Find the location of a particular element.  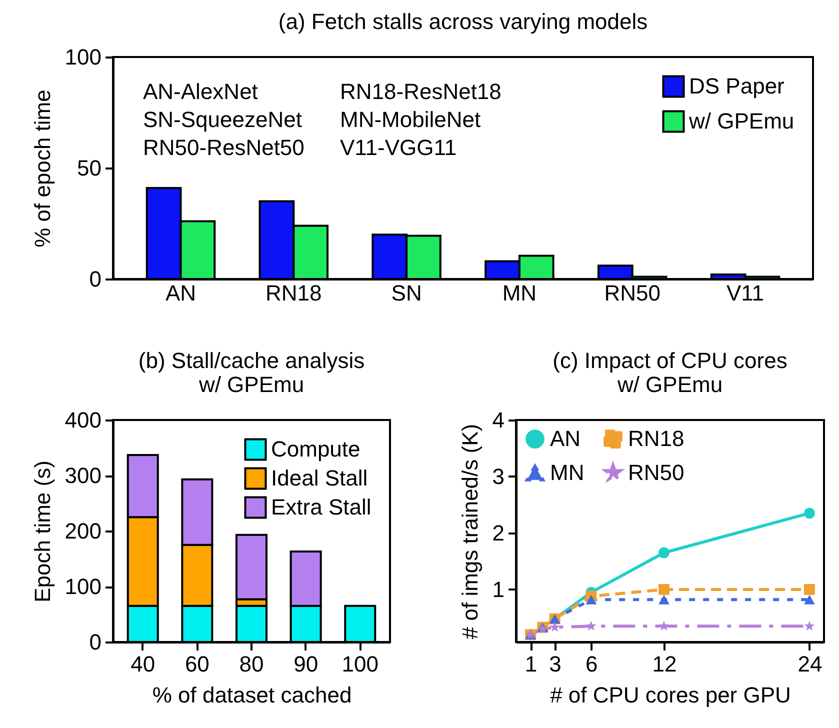

x-tick-label: RN50 is located at coordinates (632, 293).